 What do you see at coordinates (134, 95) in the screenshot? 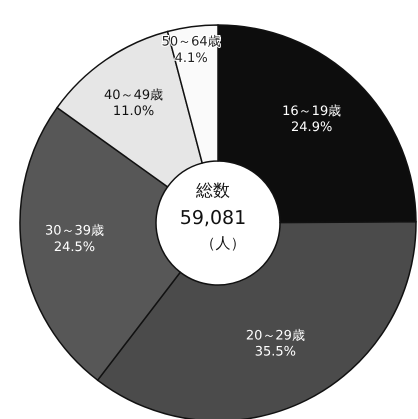
I see `slice-label: 40～49歳` at bounding box center [134, 95].